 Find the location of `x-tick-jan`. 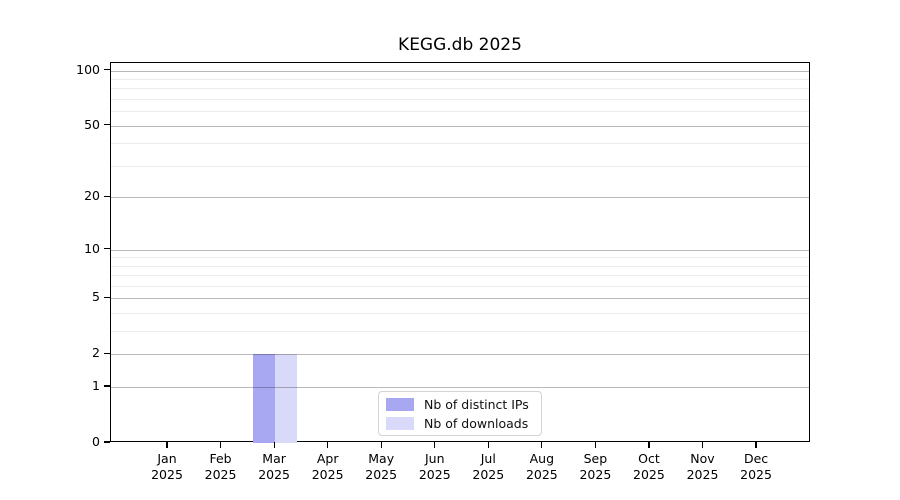

x-tick-jan is located at coordinates (167, 445).